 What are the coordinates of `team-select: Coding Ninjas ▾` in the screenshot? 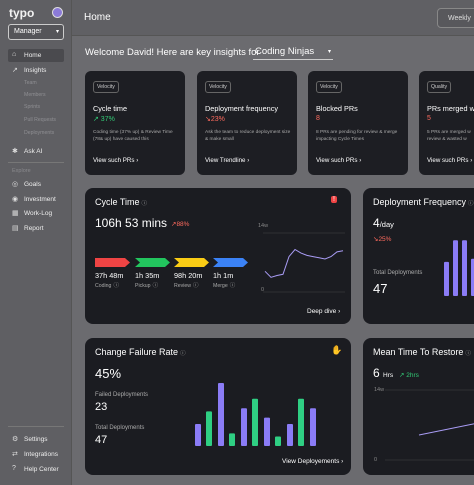 It's located at (293, 52).